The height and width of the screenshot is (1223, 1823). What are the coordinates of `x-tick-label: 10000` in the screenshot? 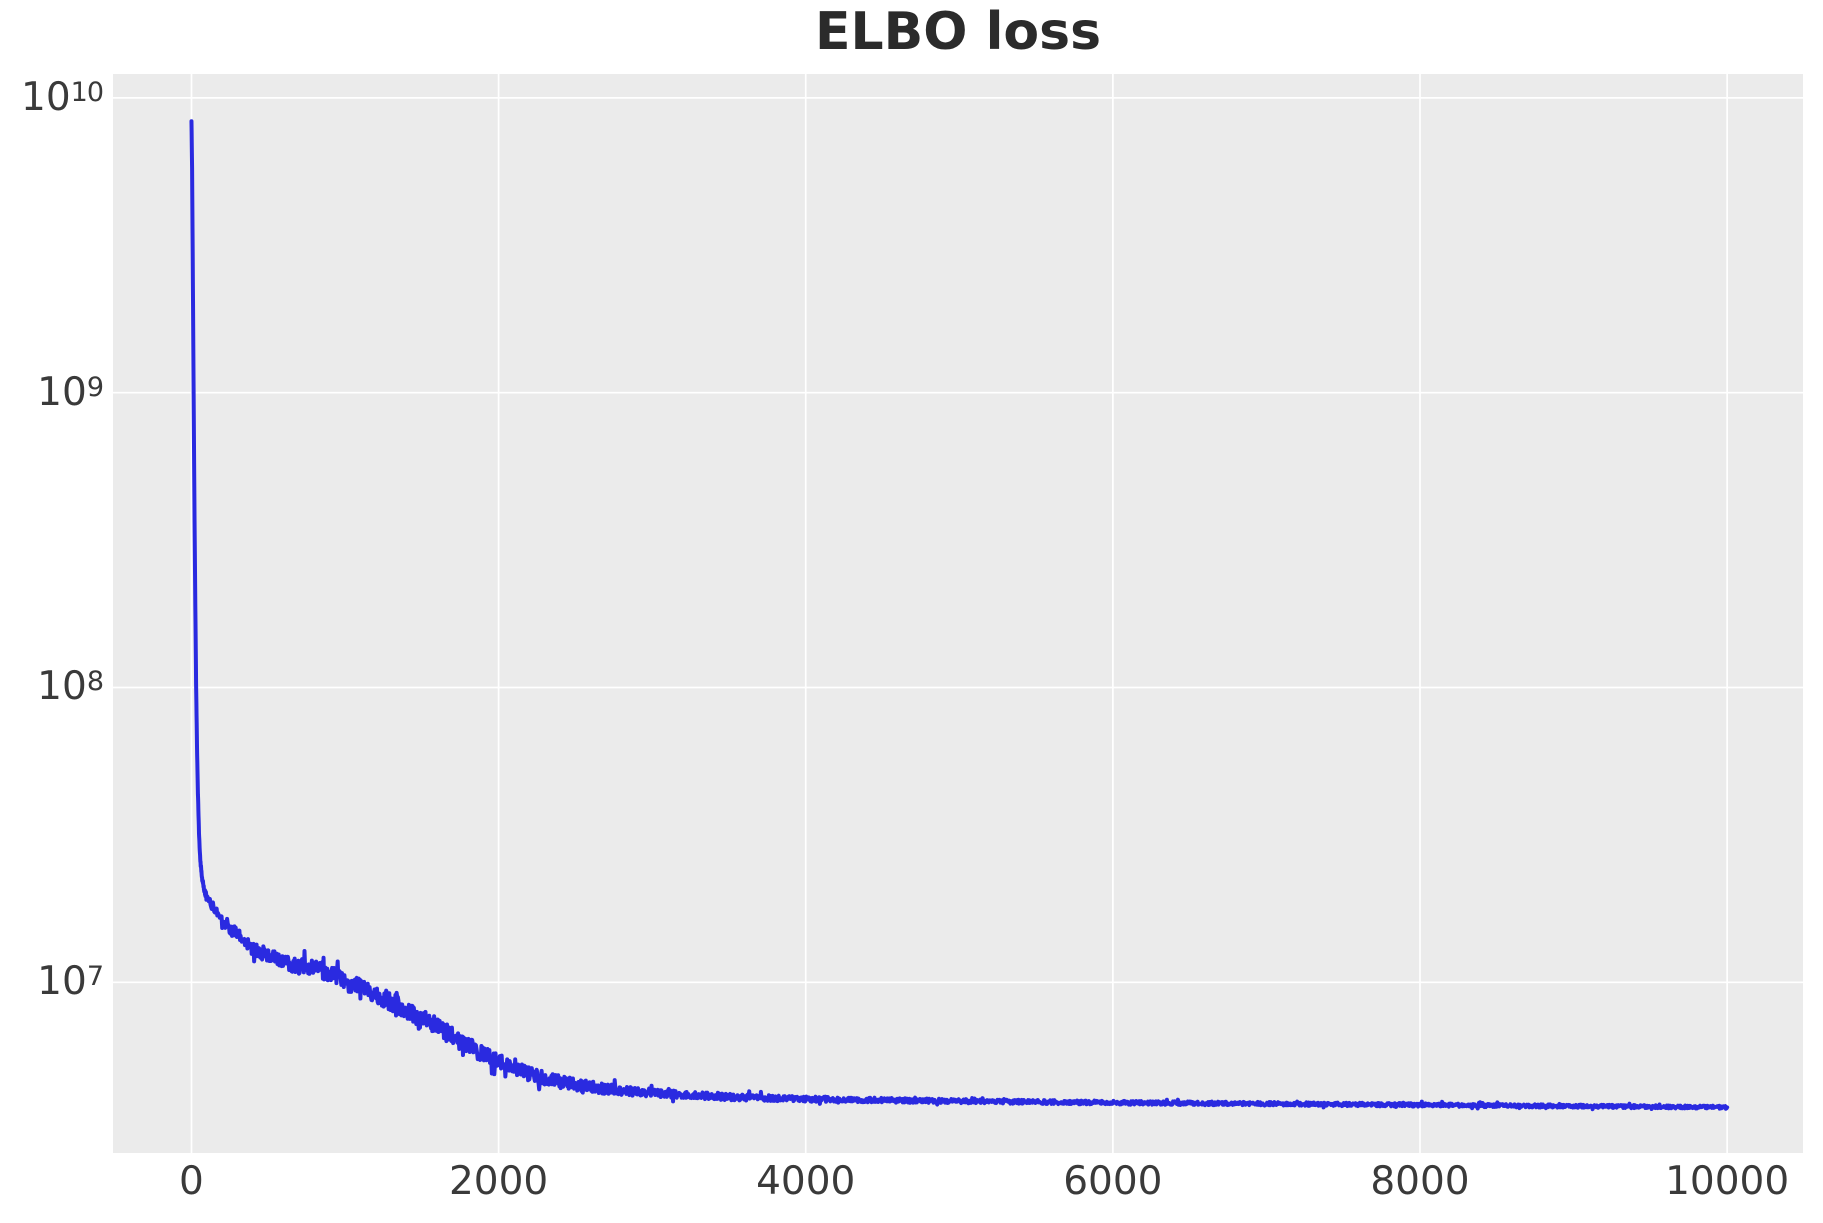 It's located at (1727, 1181).